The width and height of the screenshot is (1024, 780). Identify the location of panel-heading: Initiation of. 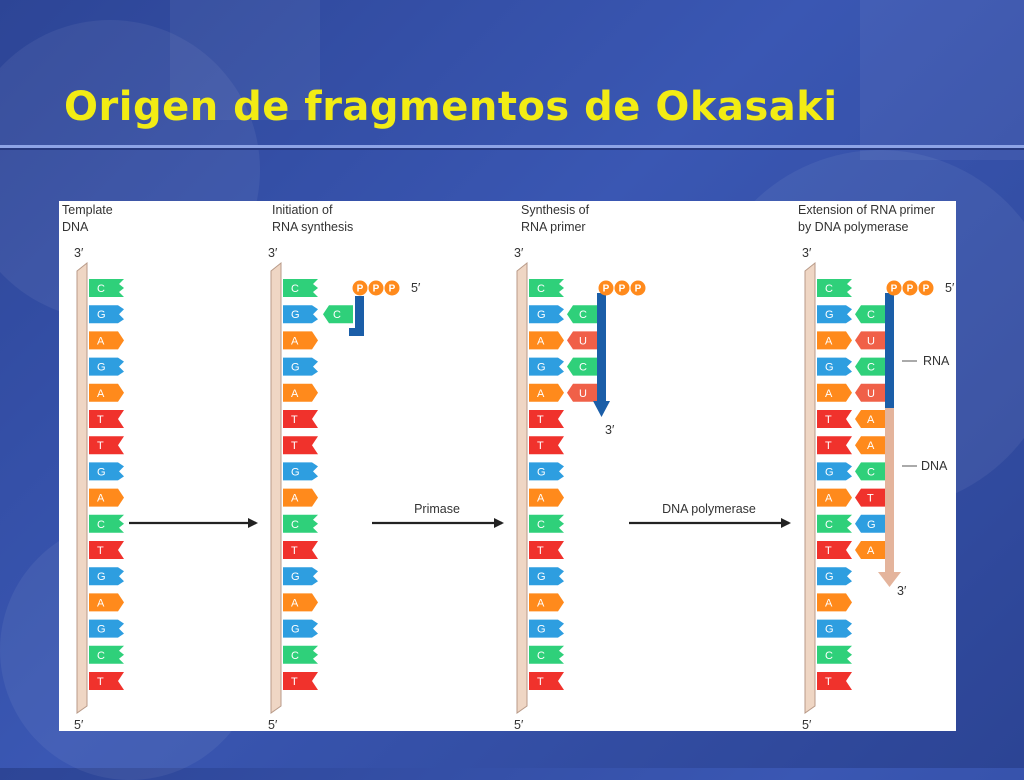
(302, 210).